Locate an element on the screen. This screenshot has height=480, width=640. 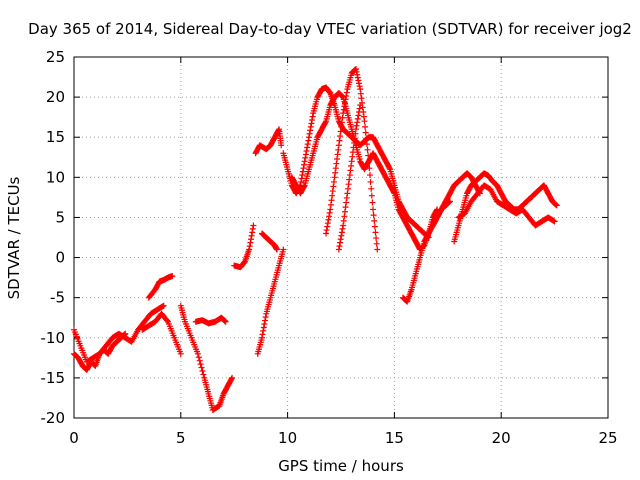
y-tick-label: 25 is located at coordinates (55, 57).